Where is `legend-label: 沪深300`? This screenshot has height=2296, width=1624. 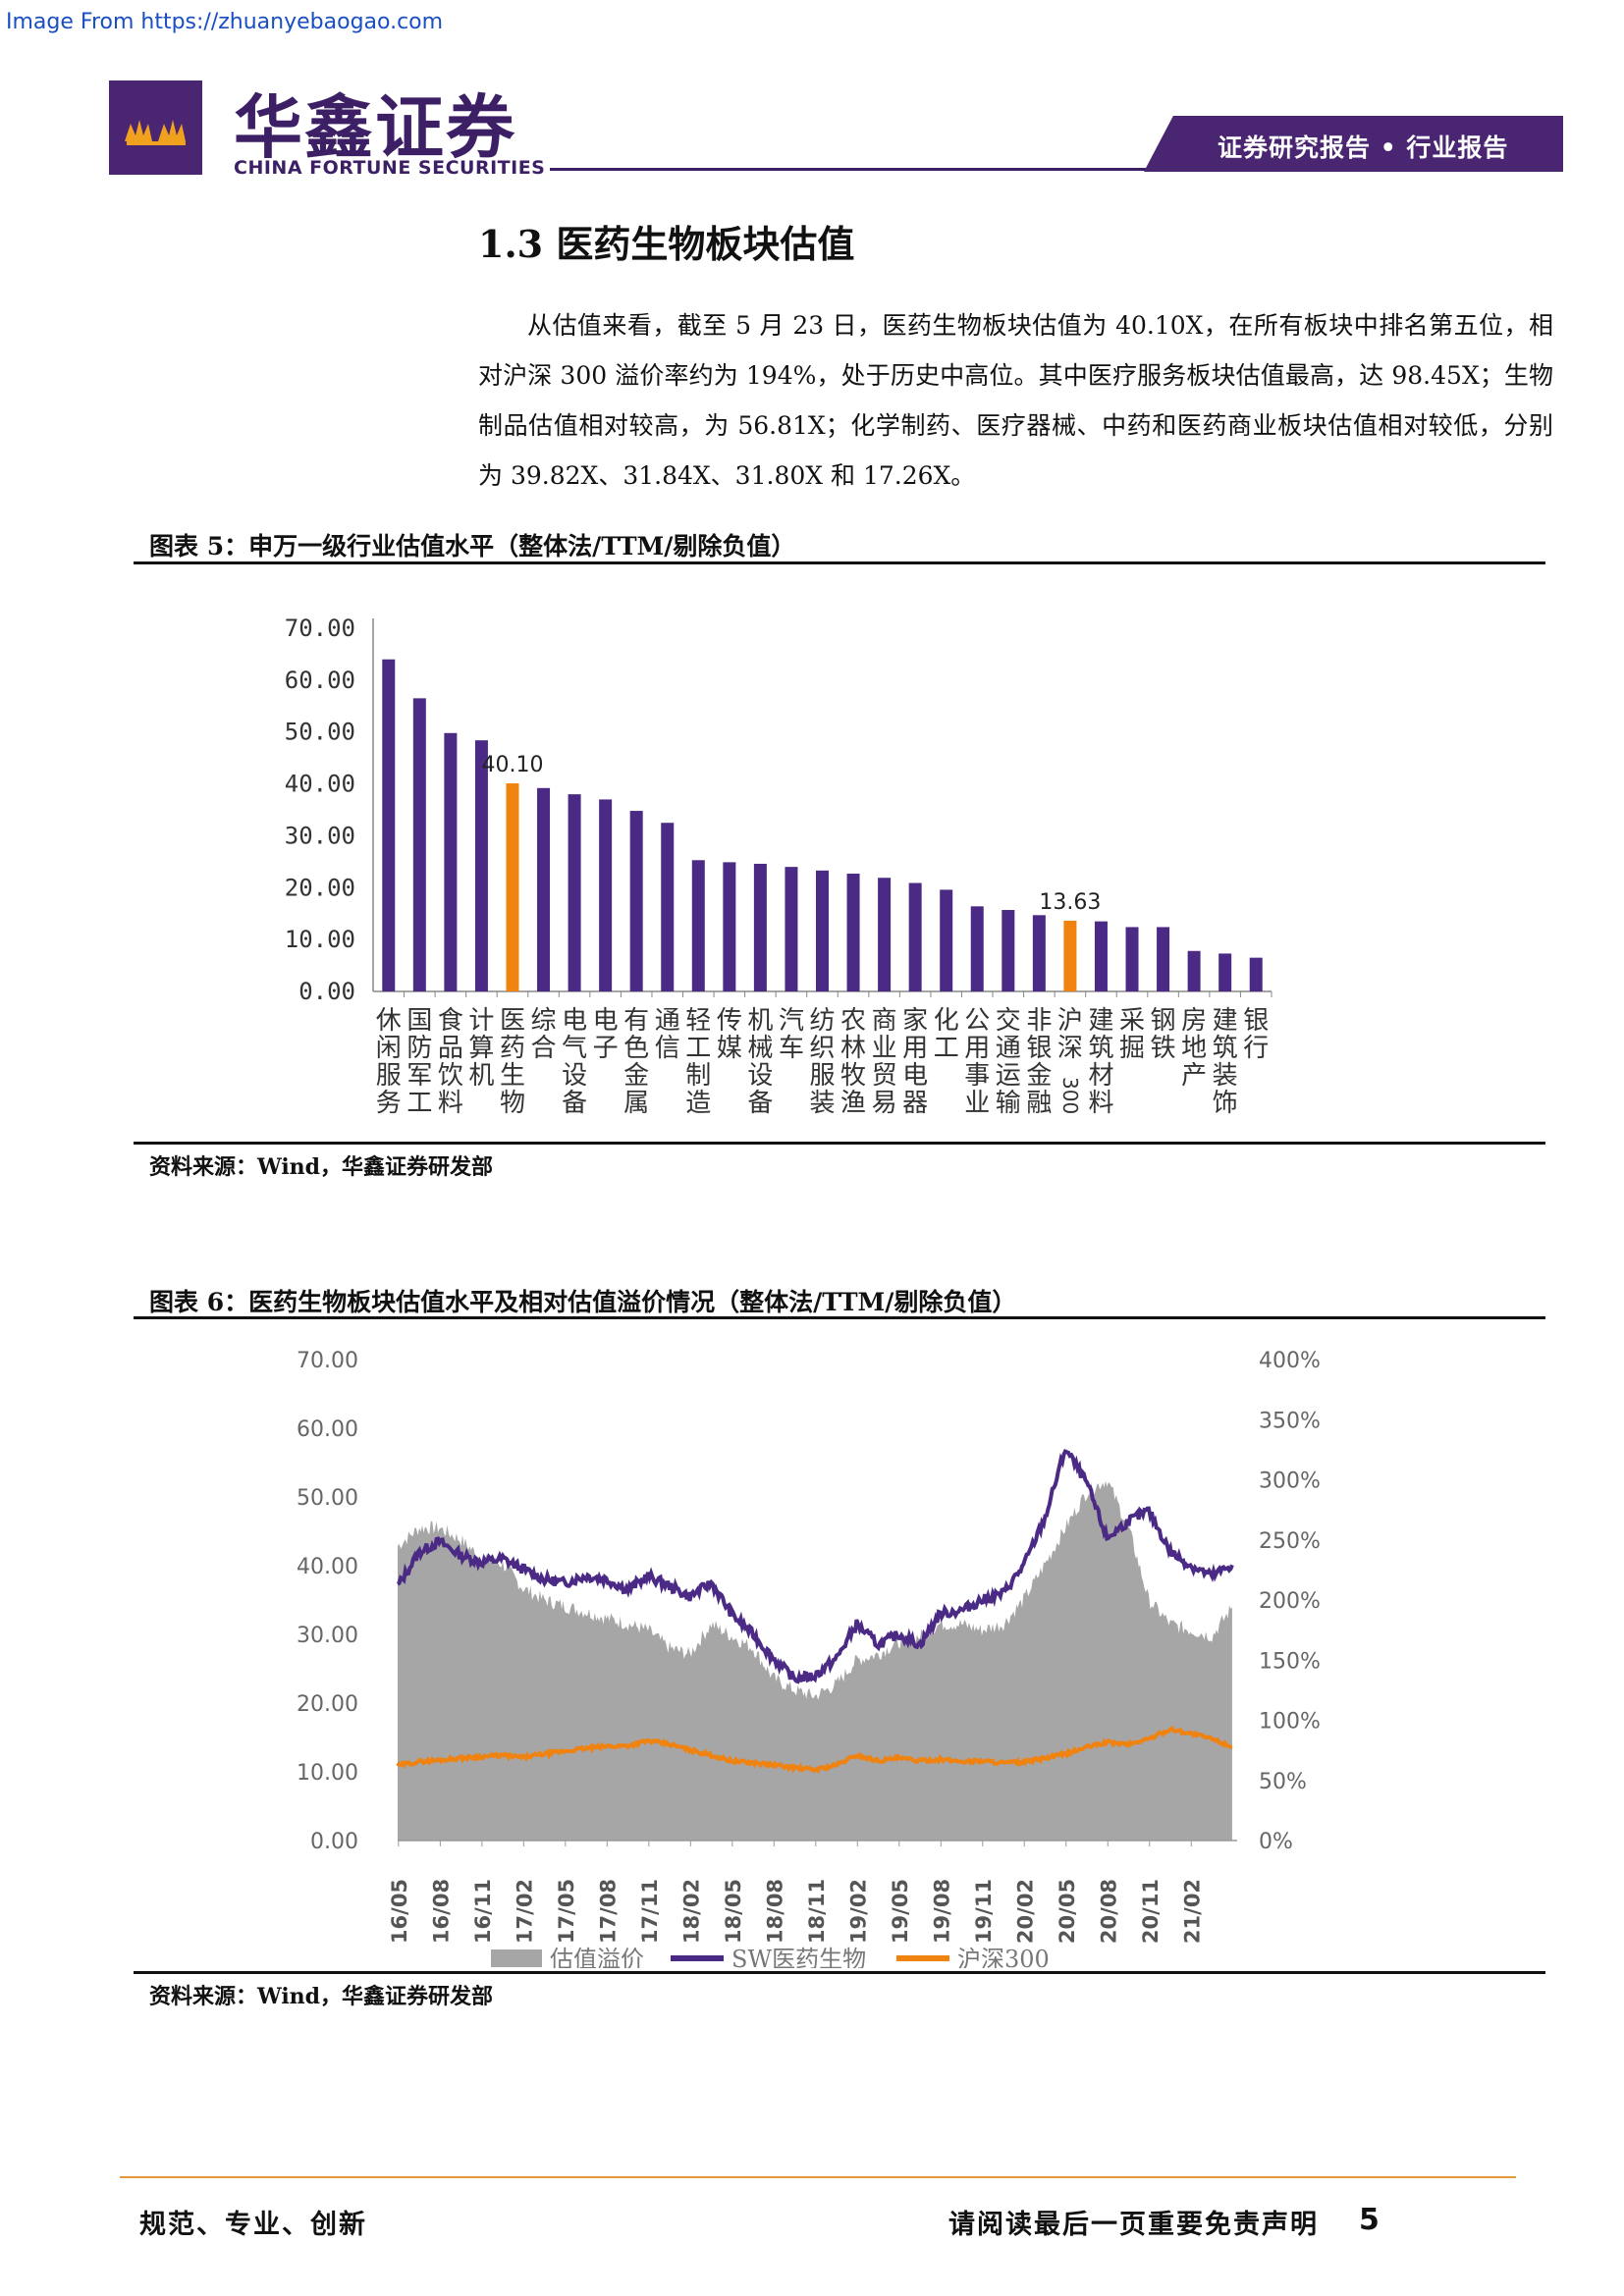
legend-label: 沪深300 is located at coordinates (1003, 1957).